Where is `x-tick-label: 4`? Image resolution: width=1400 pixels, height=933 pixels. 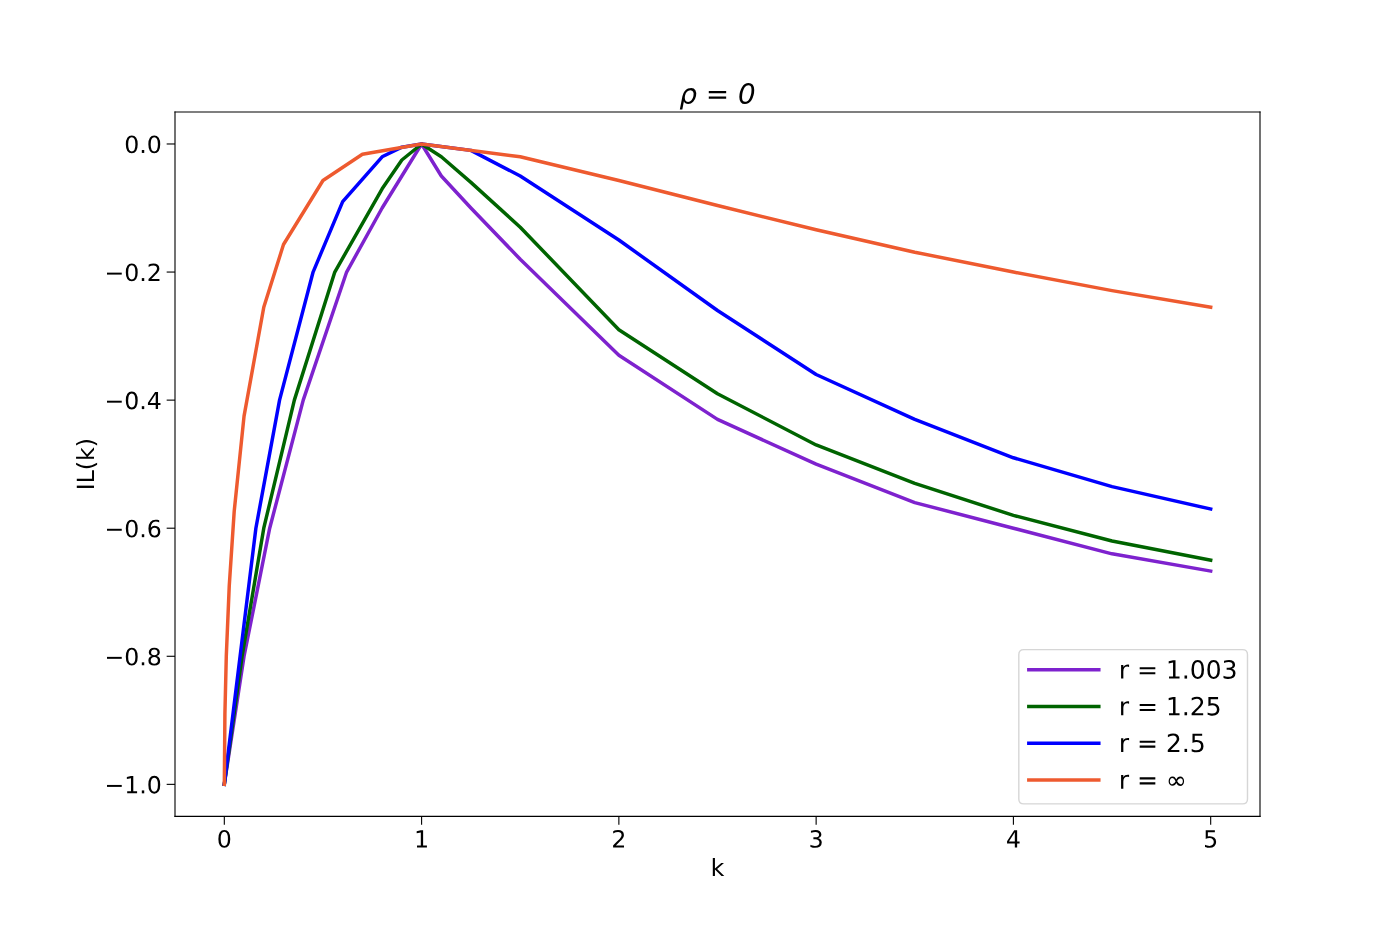
x-tick-label: 4 is located at coordinates (1013, 839).